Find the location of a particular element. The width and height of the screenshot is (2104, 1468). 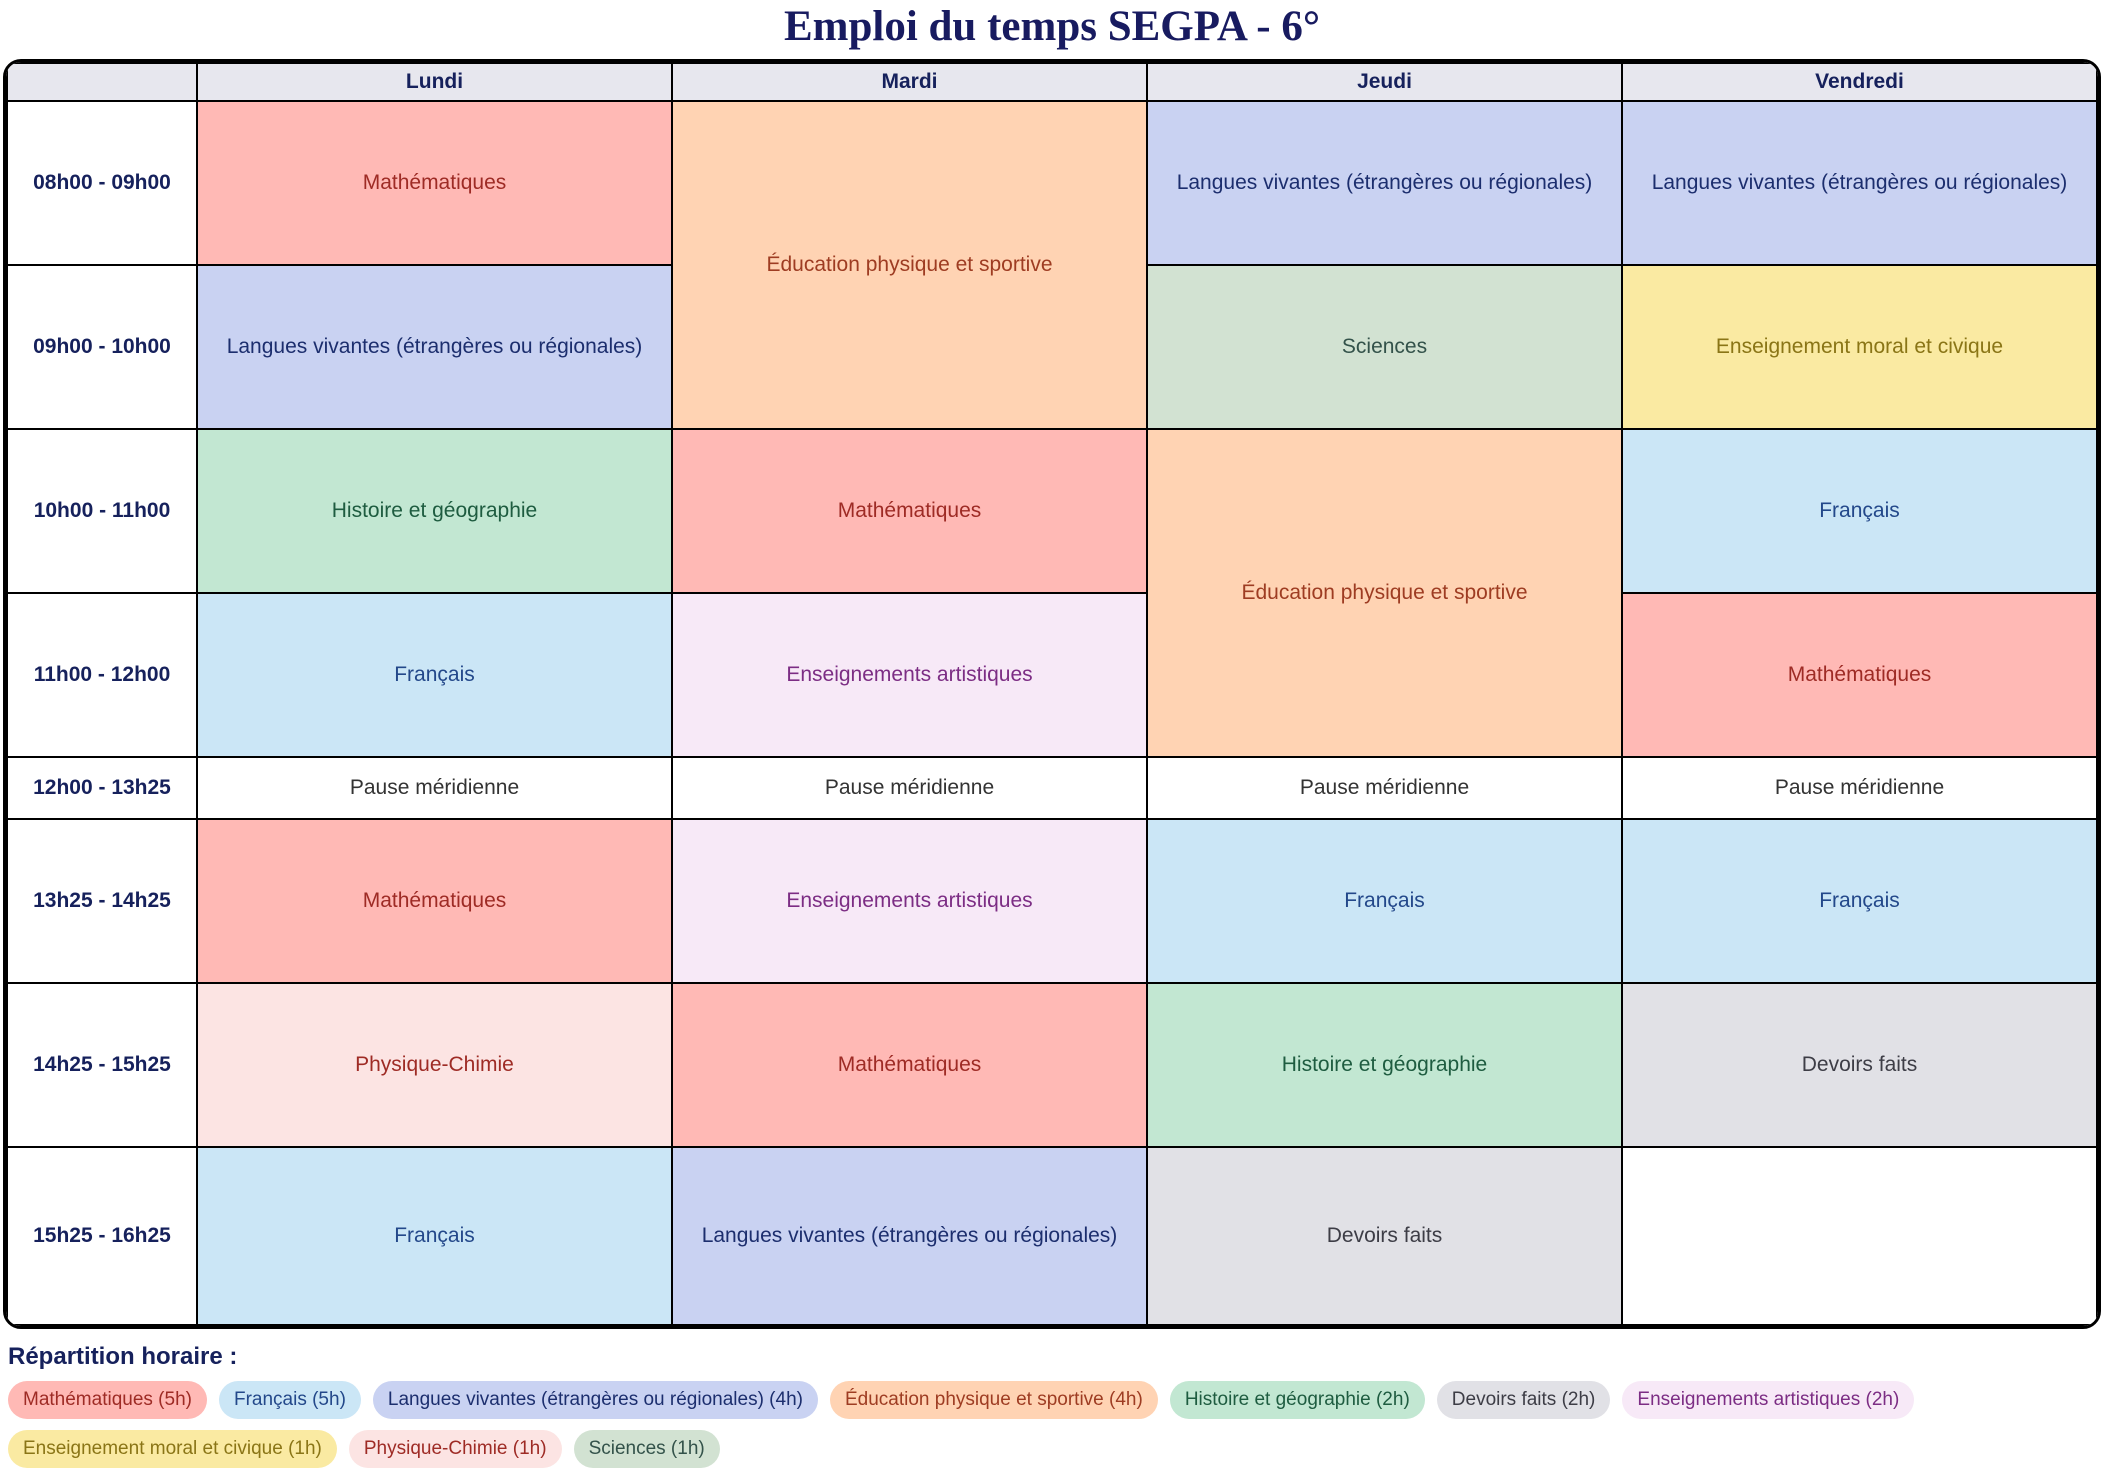

legend-heading: Répartition horaire : is located at coordinates (123, 1356).